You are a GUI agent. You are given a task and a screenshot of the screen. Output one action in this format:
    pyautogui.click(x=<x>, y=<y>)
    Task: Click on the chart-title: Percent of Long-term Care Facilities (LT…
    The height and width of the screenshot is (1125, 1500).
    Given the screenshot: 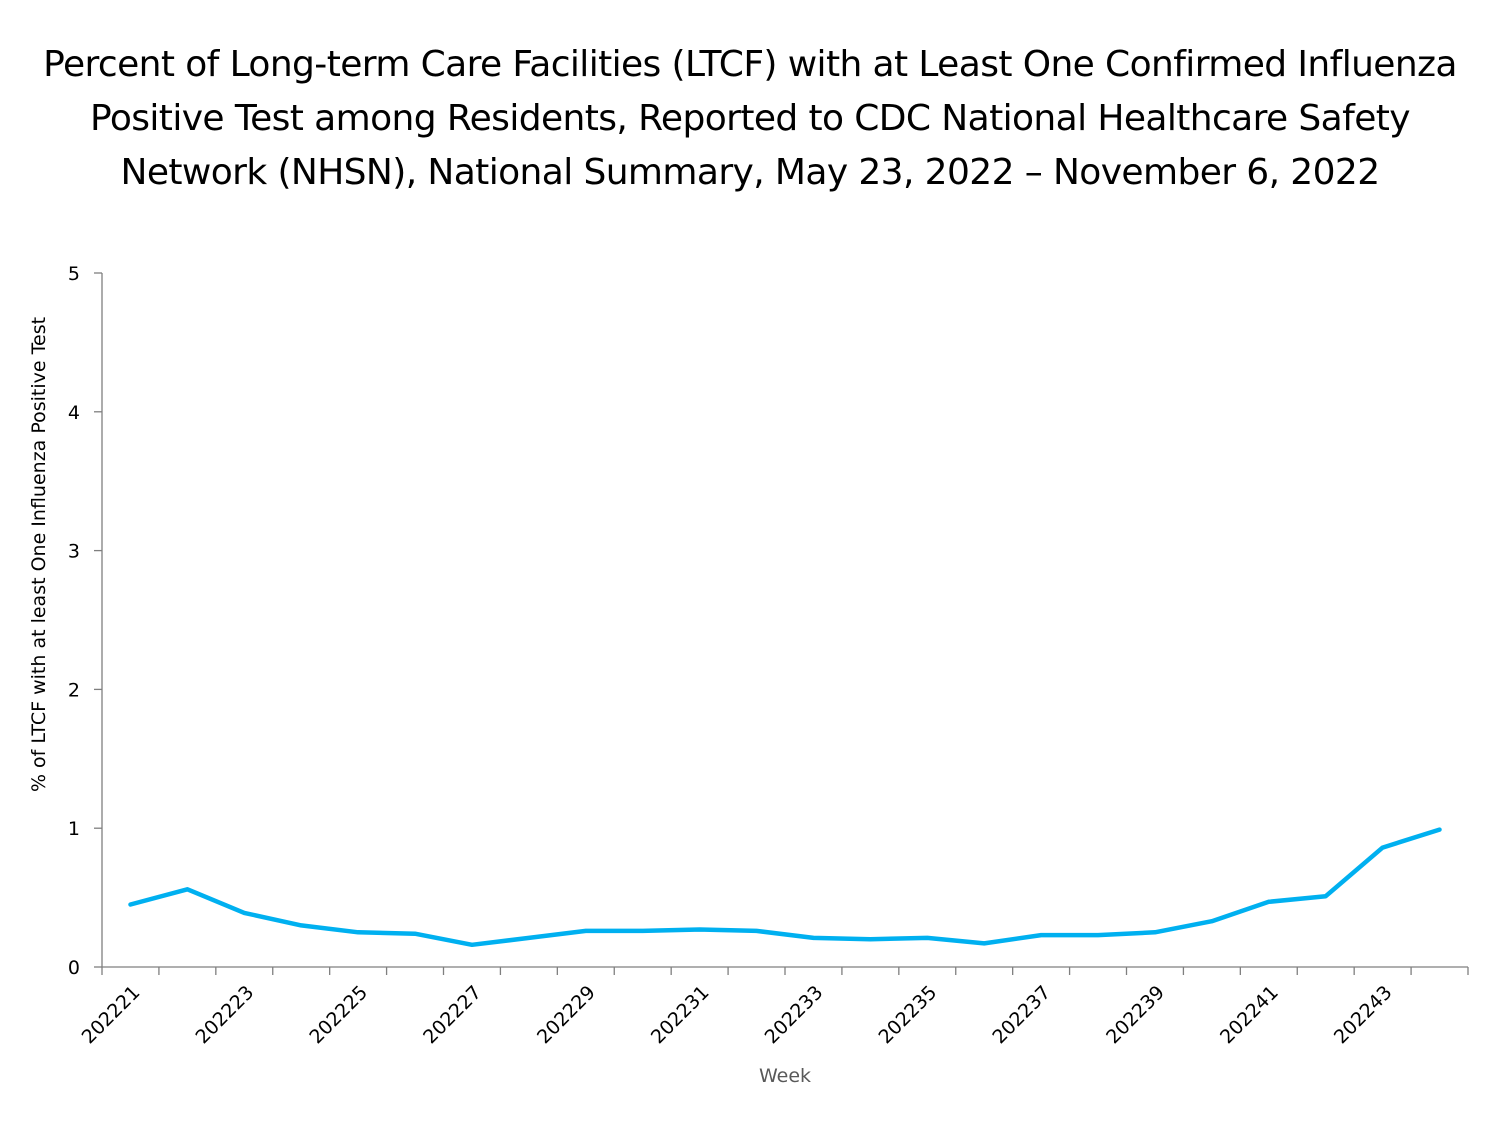 What is the action you would take?
    pyautogui.click(x=750, y=119)
    